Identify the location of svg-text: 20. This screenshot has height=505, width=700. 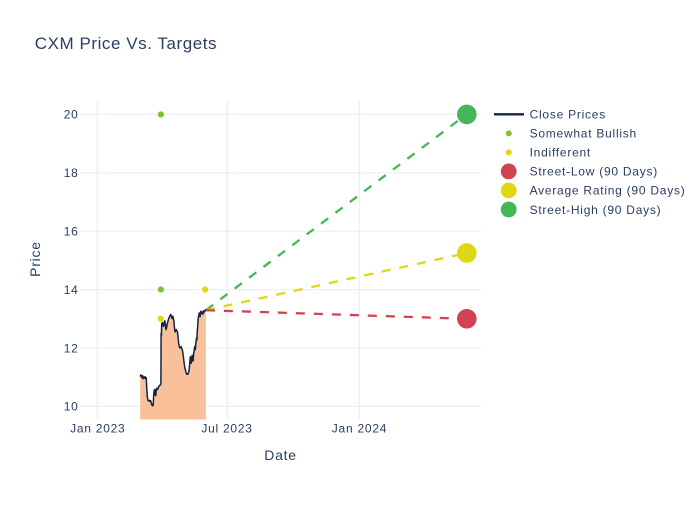
(71, 115).